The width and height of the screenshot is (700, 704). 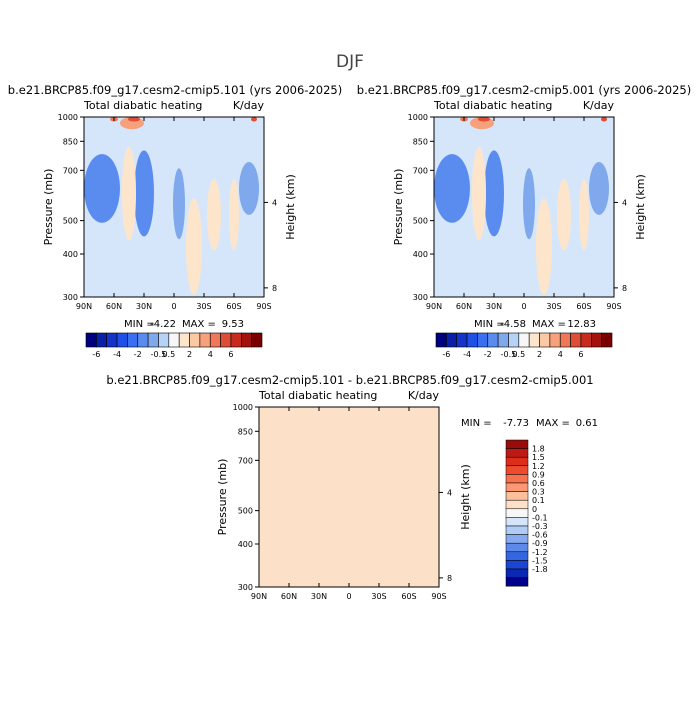 I want to click on x-tick-label: 90N, so click(x=84, y=306).